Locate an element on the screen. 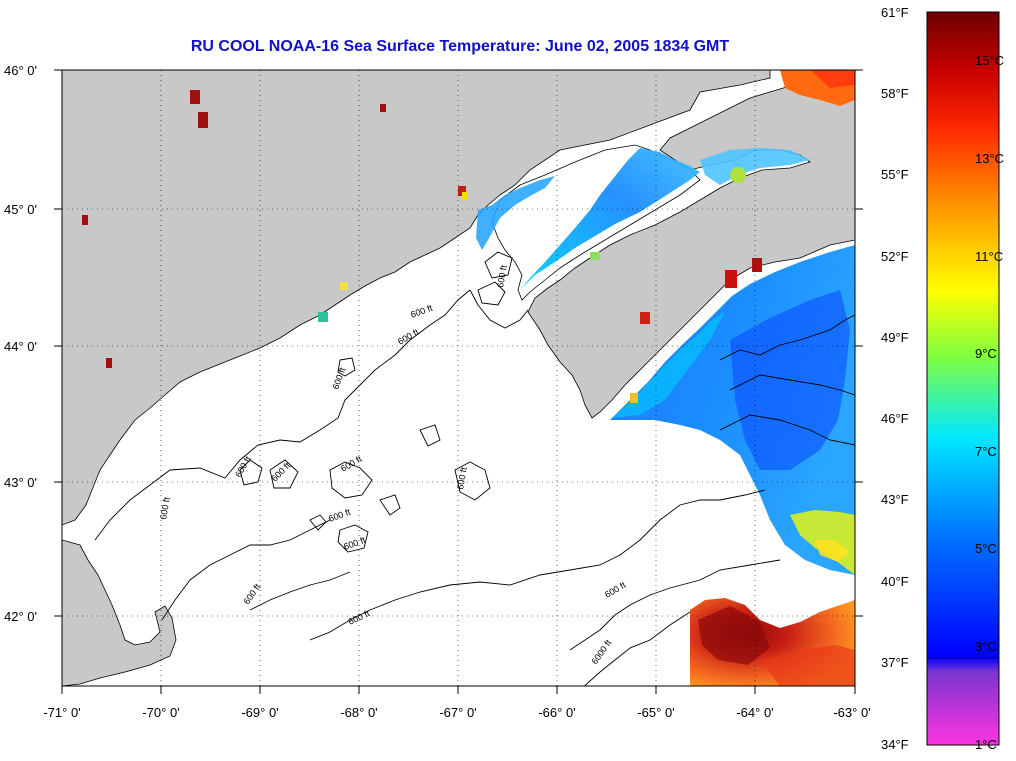 The image size is (1016, 761). cbar-f-label: 34°F is located at coordinates (895, 744).